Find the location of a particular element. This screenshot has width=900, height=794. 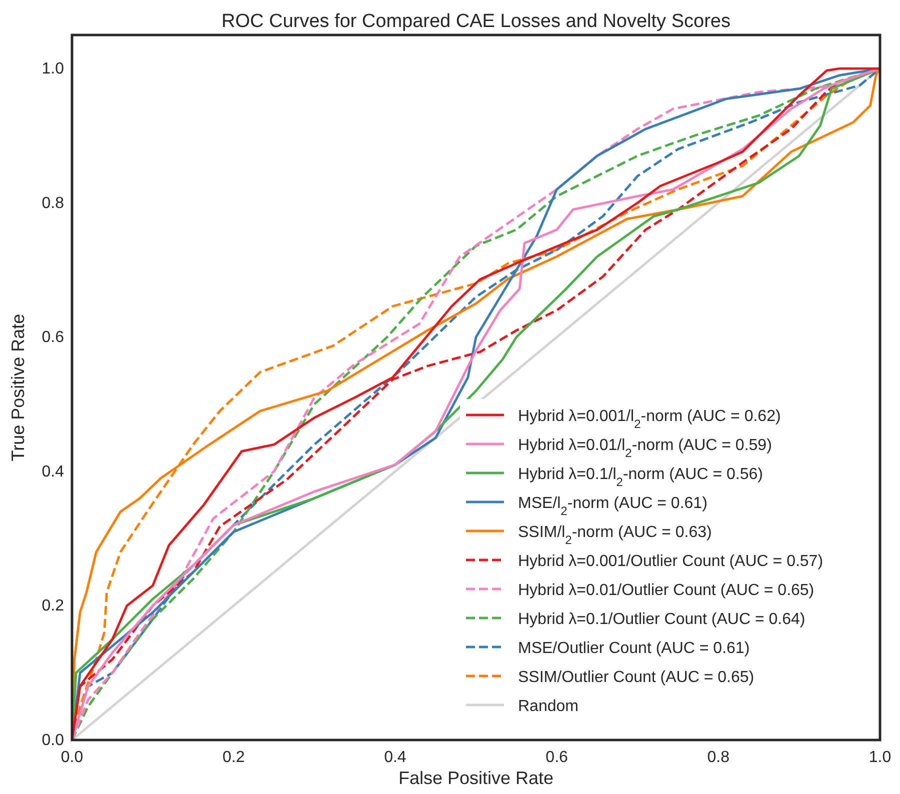

x-tick-label: 0.8 is located at coordinates (718, 757).